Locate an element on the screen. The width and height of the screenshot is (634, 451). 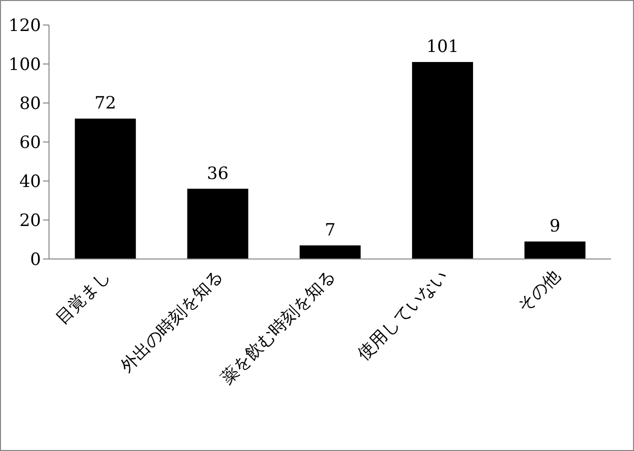
data-label: 72 is located at coordinates (105, 104).